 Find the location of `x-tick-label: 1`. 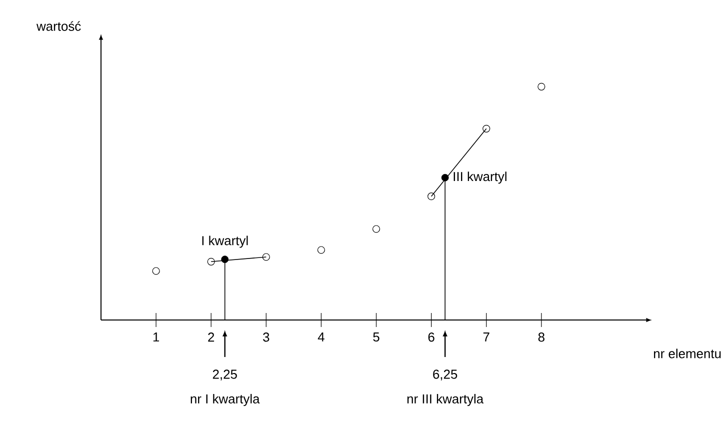

x-tick-label: 1 is located at coordinates (156, 337).